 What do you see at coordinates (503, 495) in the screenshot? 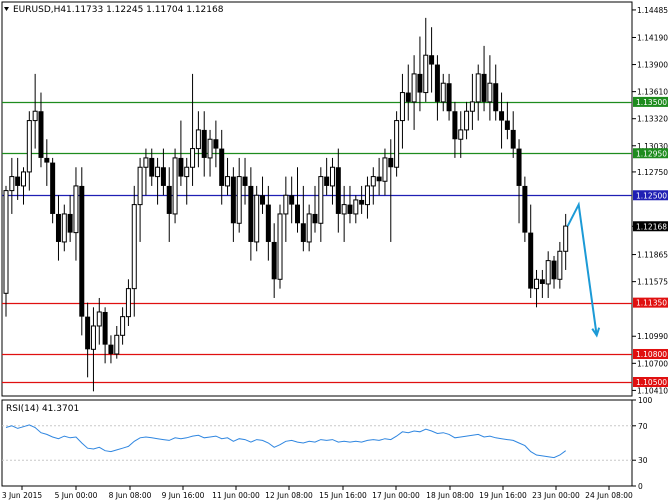
I see `time-tick-label: 19 Jun 16:00` at bounding box center [503, 495].